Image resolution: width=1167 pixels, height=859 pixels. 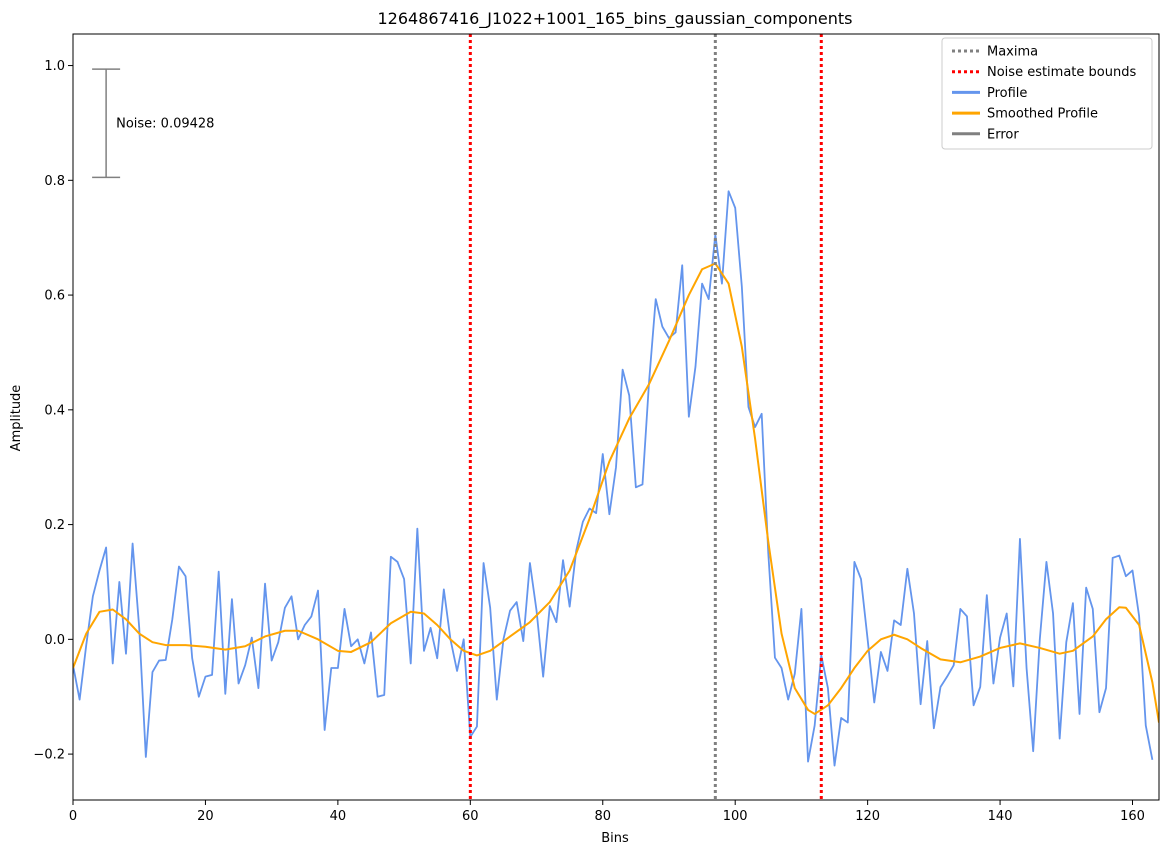 I want to click on x-tick-label: 100, so click(x=735, y=816).